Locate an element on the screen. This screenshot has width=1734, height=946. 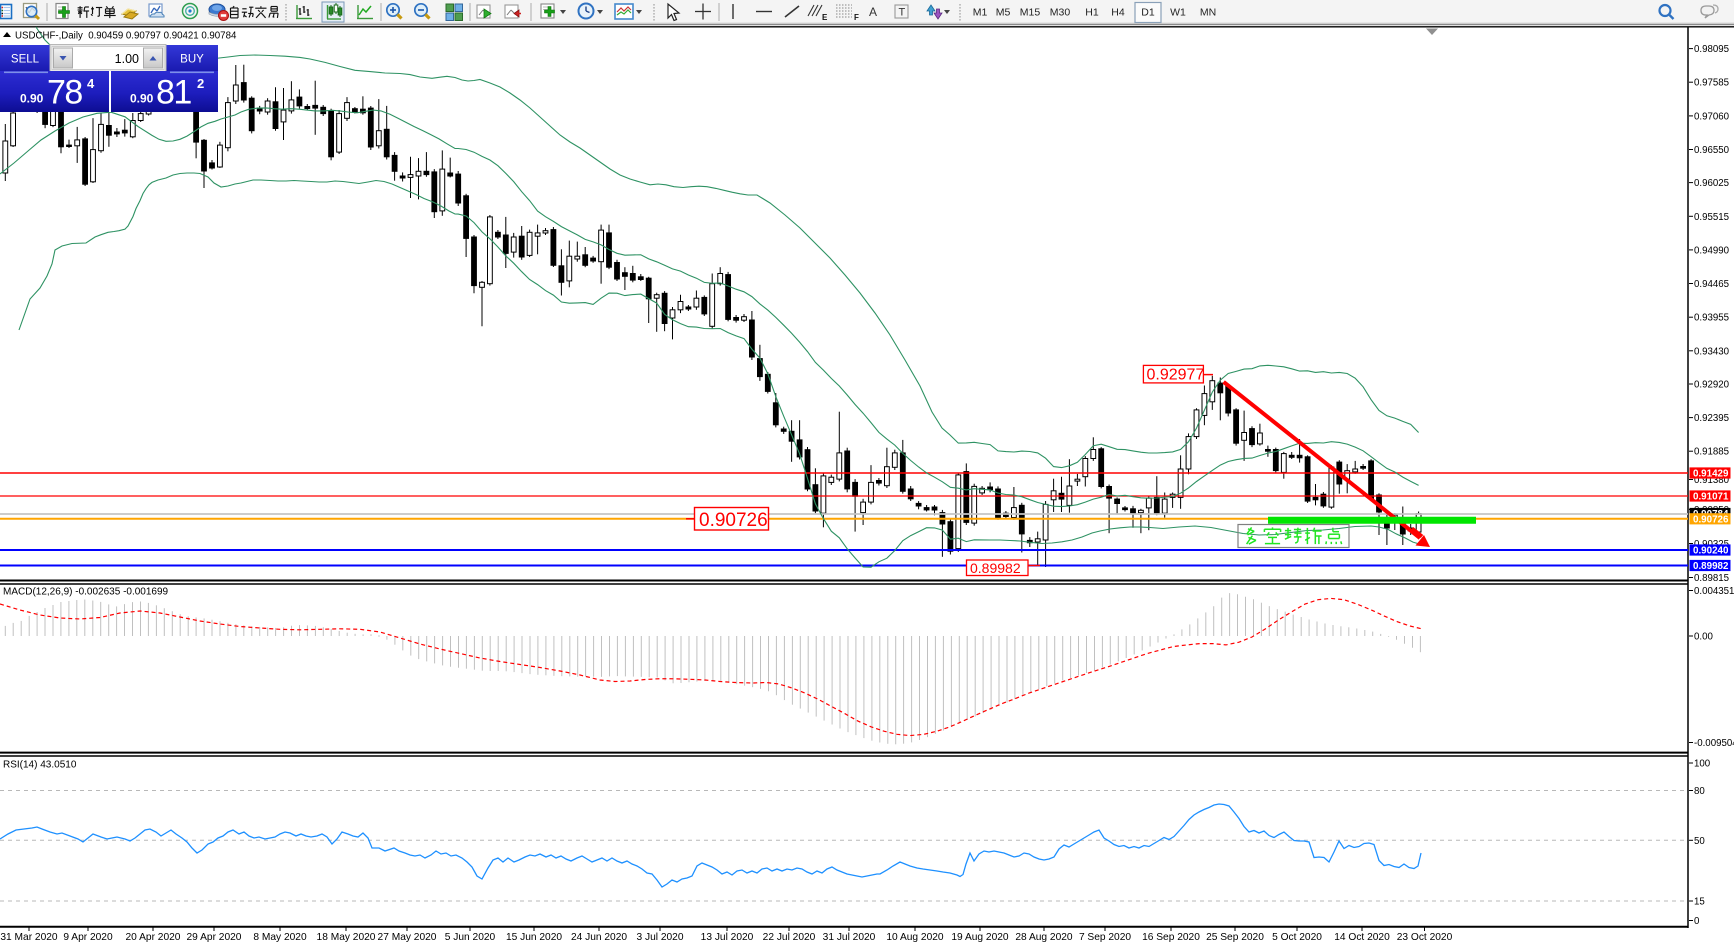
svg-text: 15 Jun 2020 is located at coordinates (534, 937).